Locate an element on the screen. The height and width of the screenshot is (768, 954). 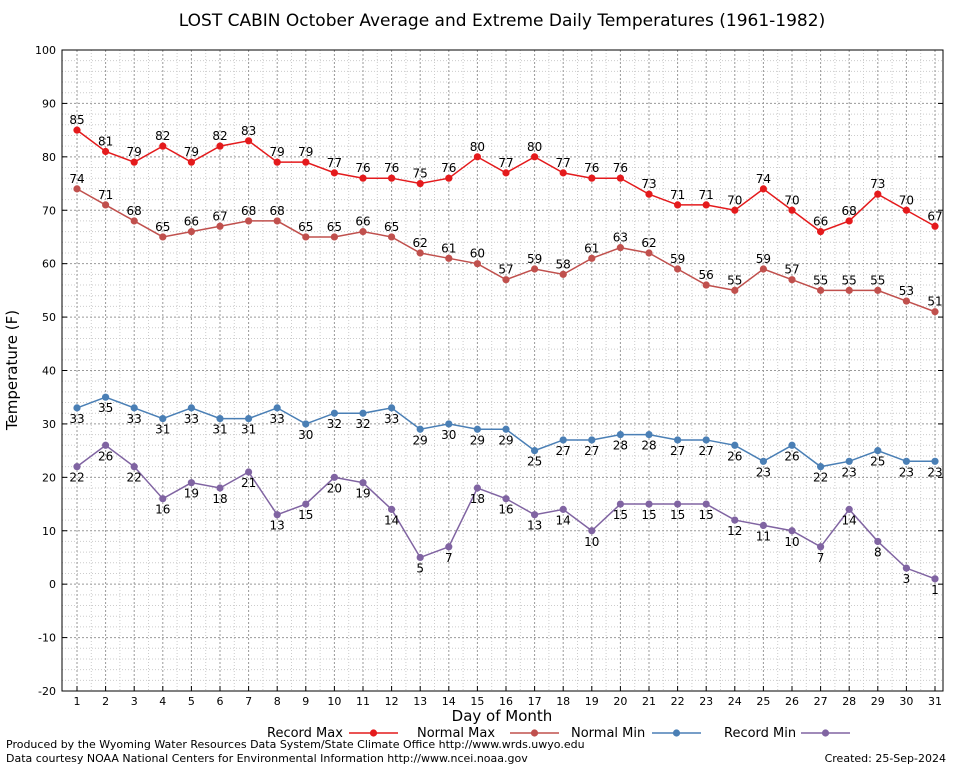
legend-label-record-min: Record Min is located at coordinates (760, 733).